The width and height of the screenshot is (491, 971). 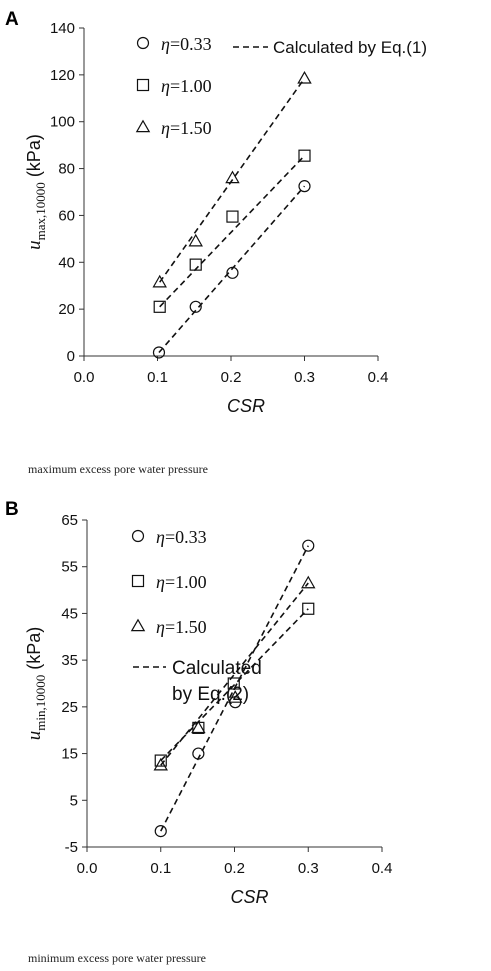 What do you see at coordinates (350, 47) in the screenshot?
I see `a-fit-legend-text: Calculated by Eq.(1)` at bounding box center [350, 47].